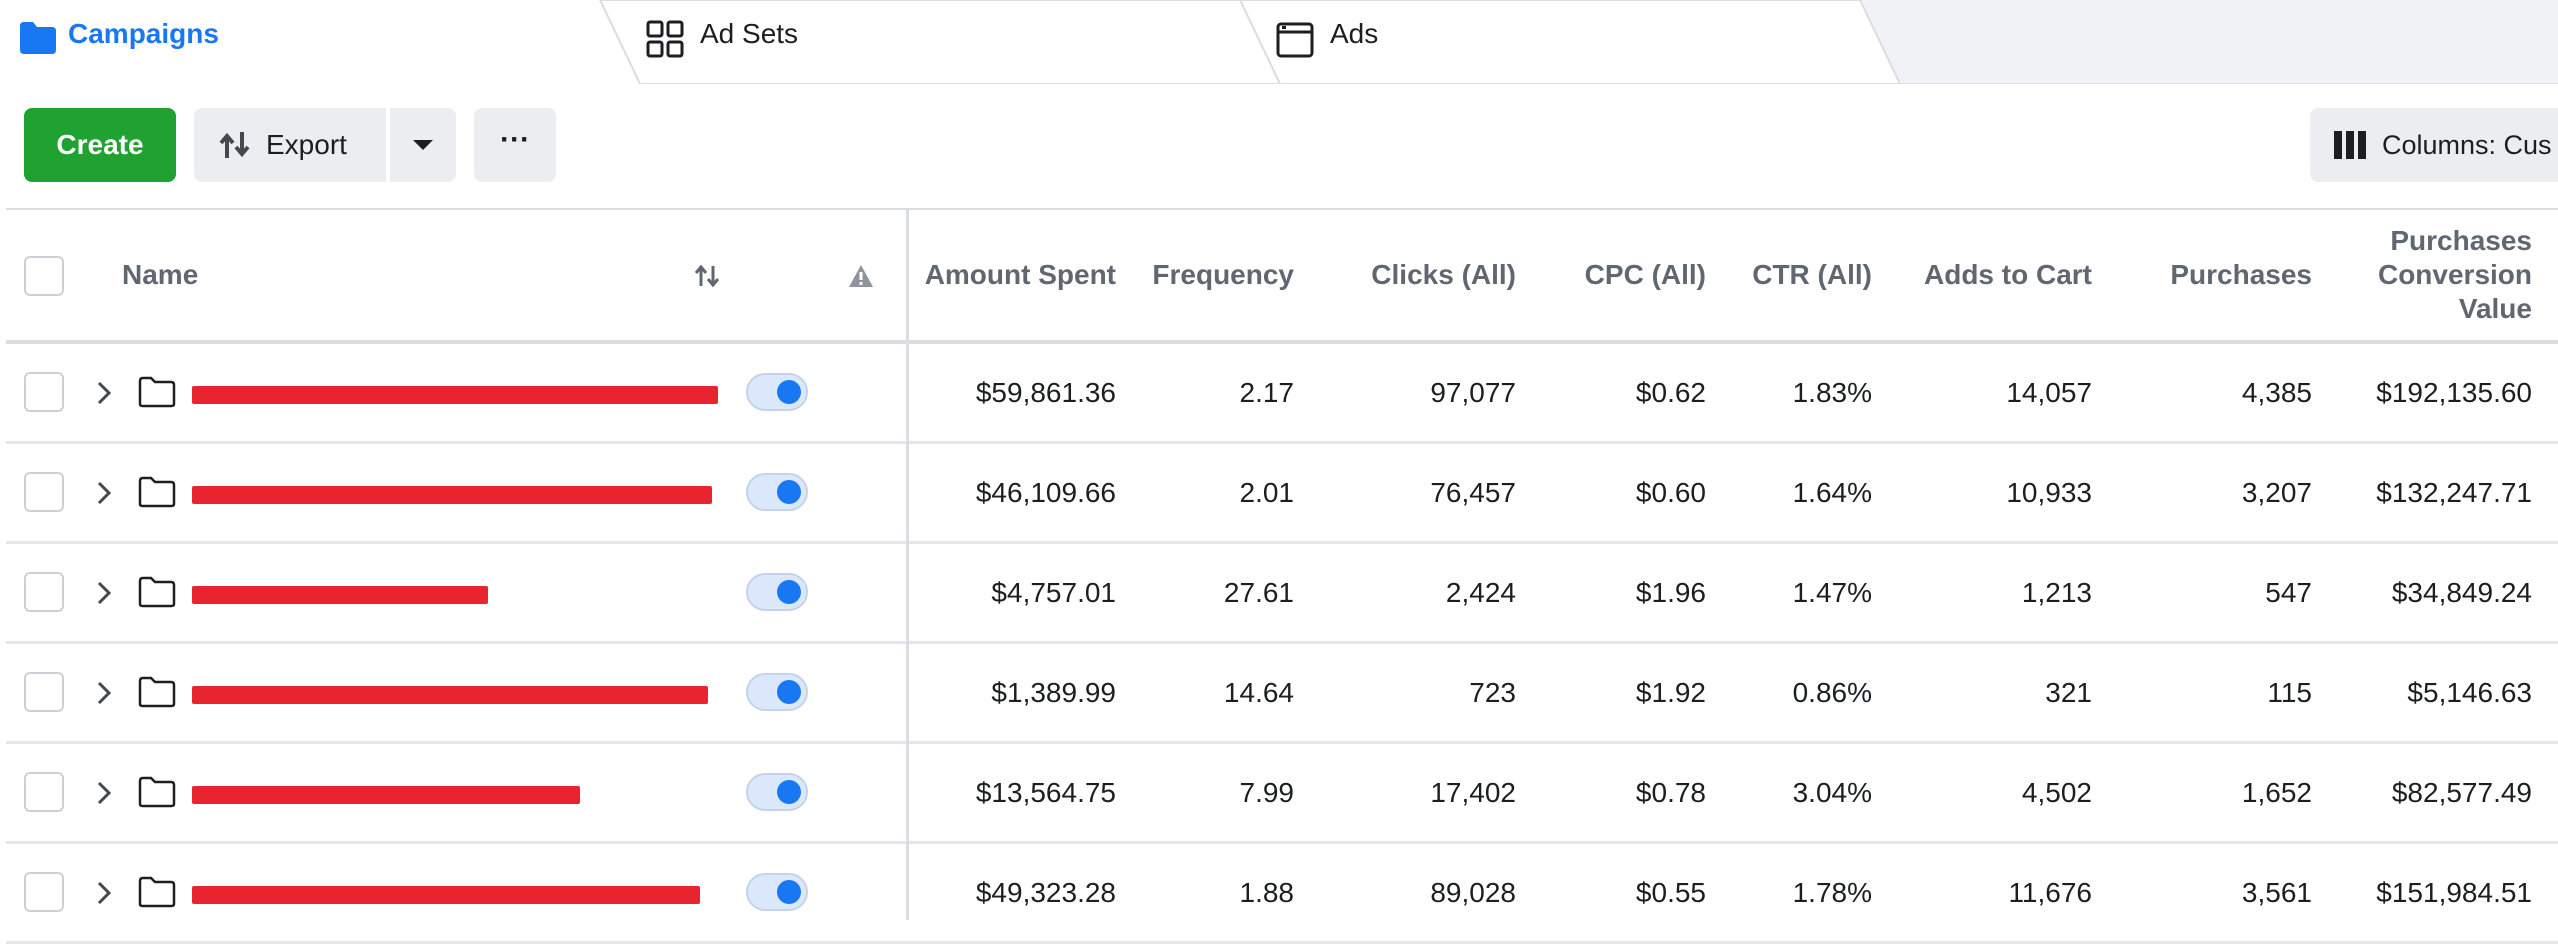 Image resolution: width=2558 pixels, height=944 pixels. Describe the element at coordinates (907, 564) in the screenshot. I see `column-divider` at that location.